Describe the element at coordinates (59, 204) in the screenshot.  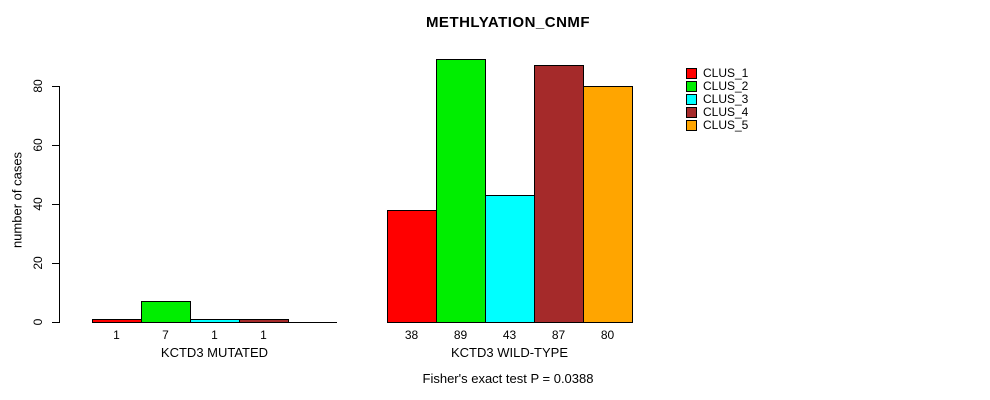
I see `y-axis-line` at that location.